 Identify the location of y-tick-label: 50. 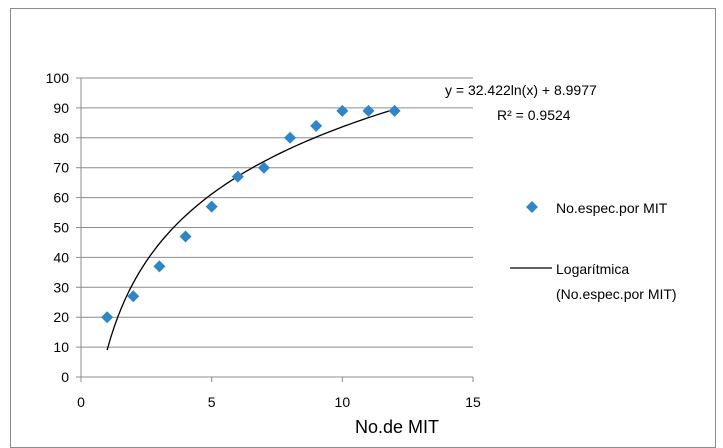
(61, 228).